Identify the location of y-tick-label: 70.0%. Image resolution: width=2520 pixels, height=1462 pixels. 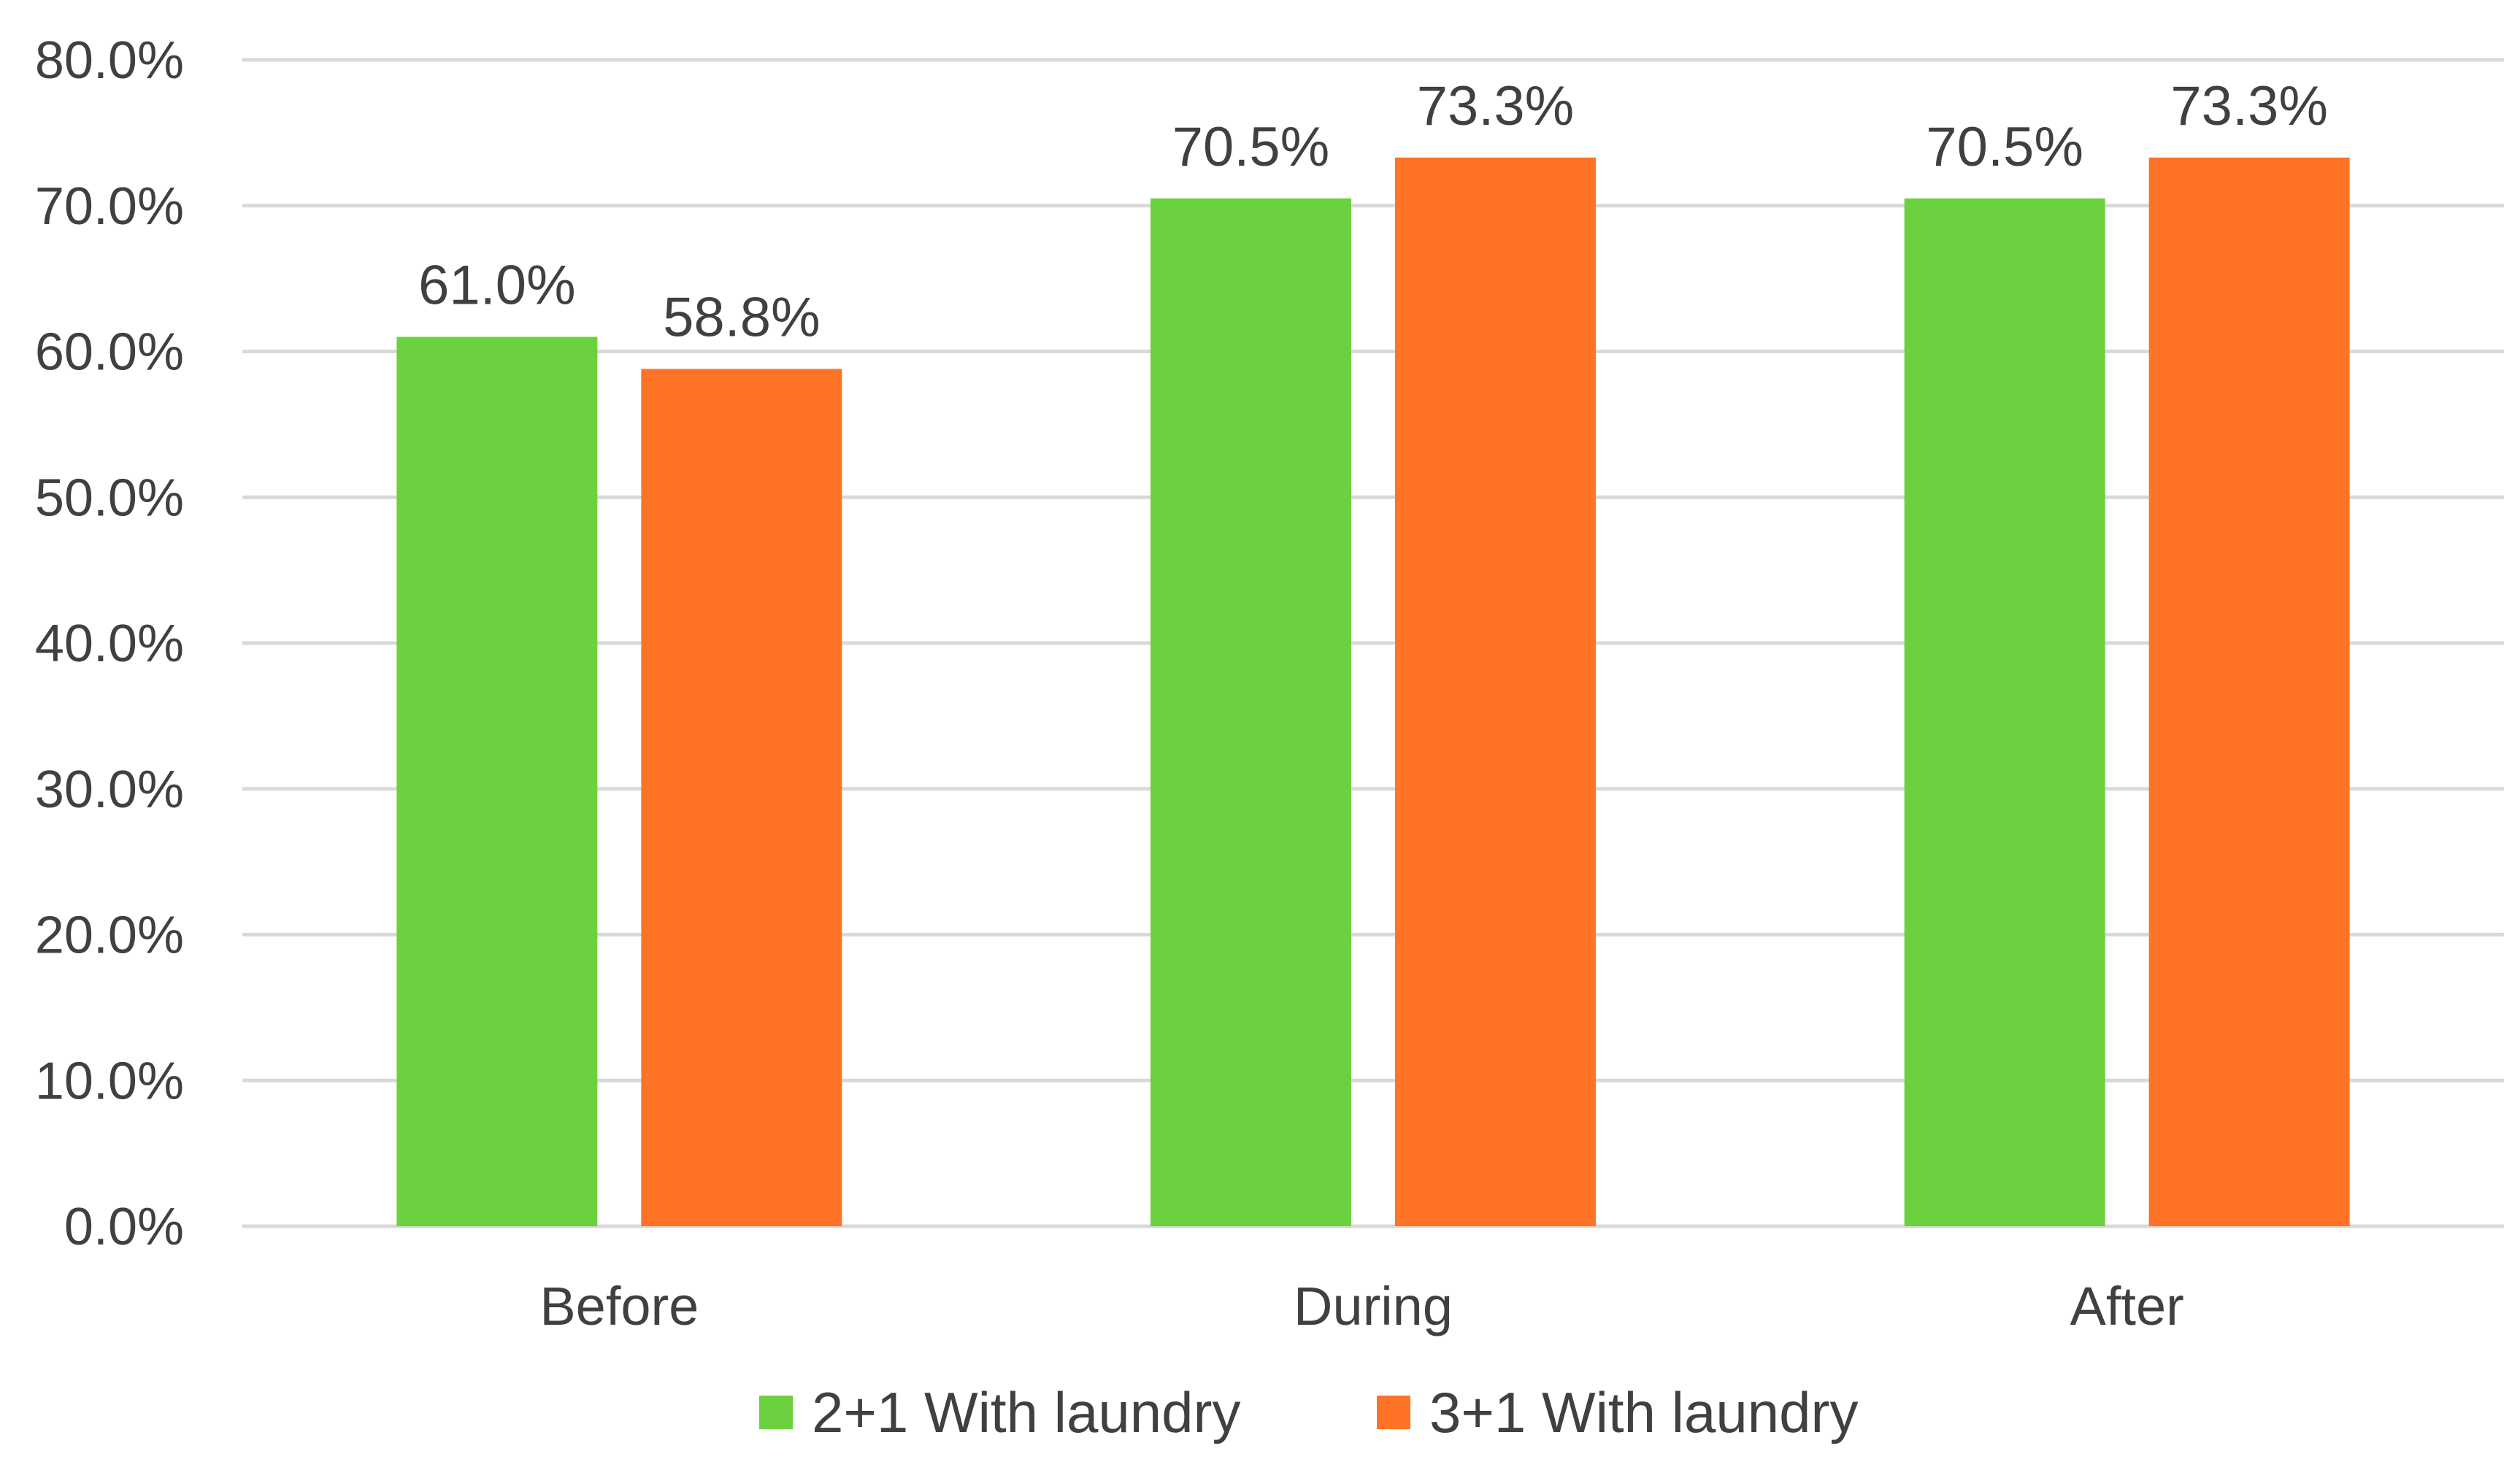
(109, 207).